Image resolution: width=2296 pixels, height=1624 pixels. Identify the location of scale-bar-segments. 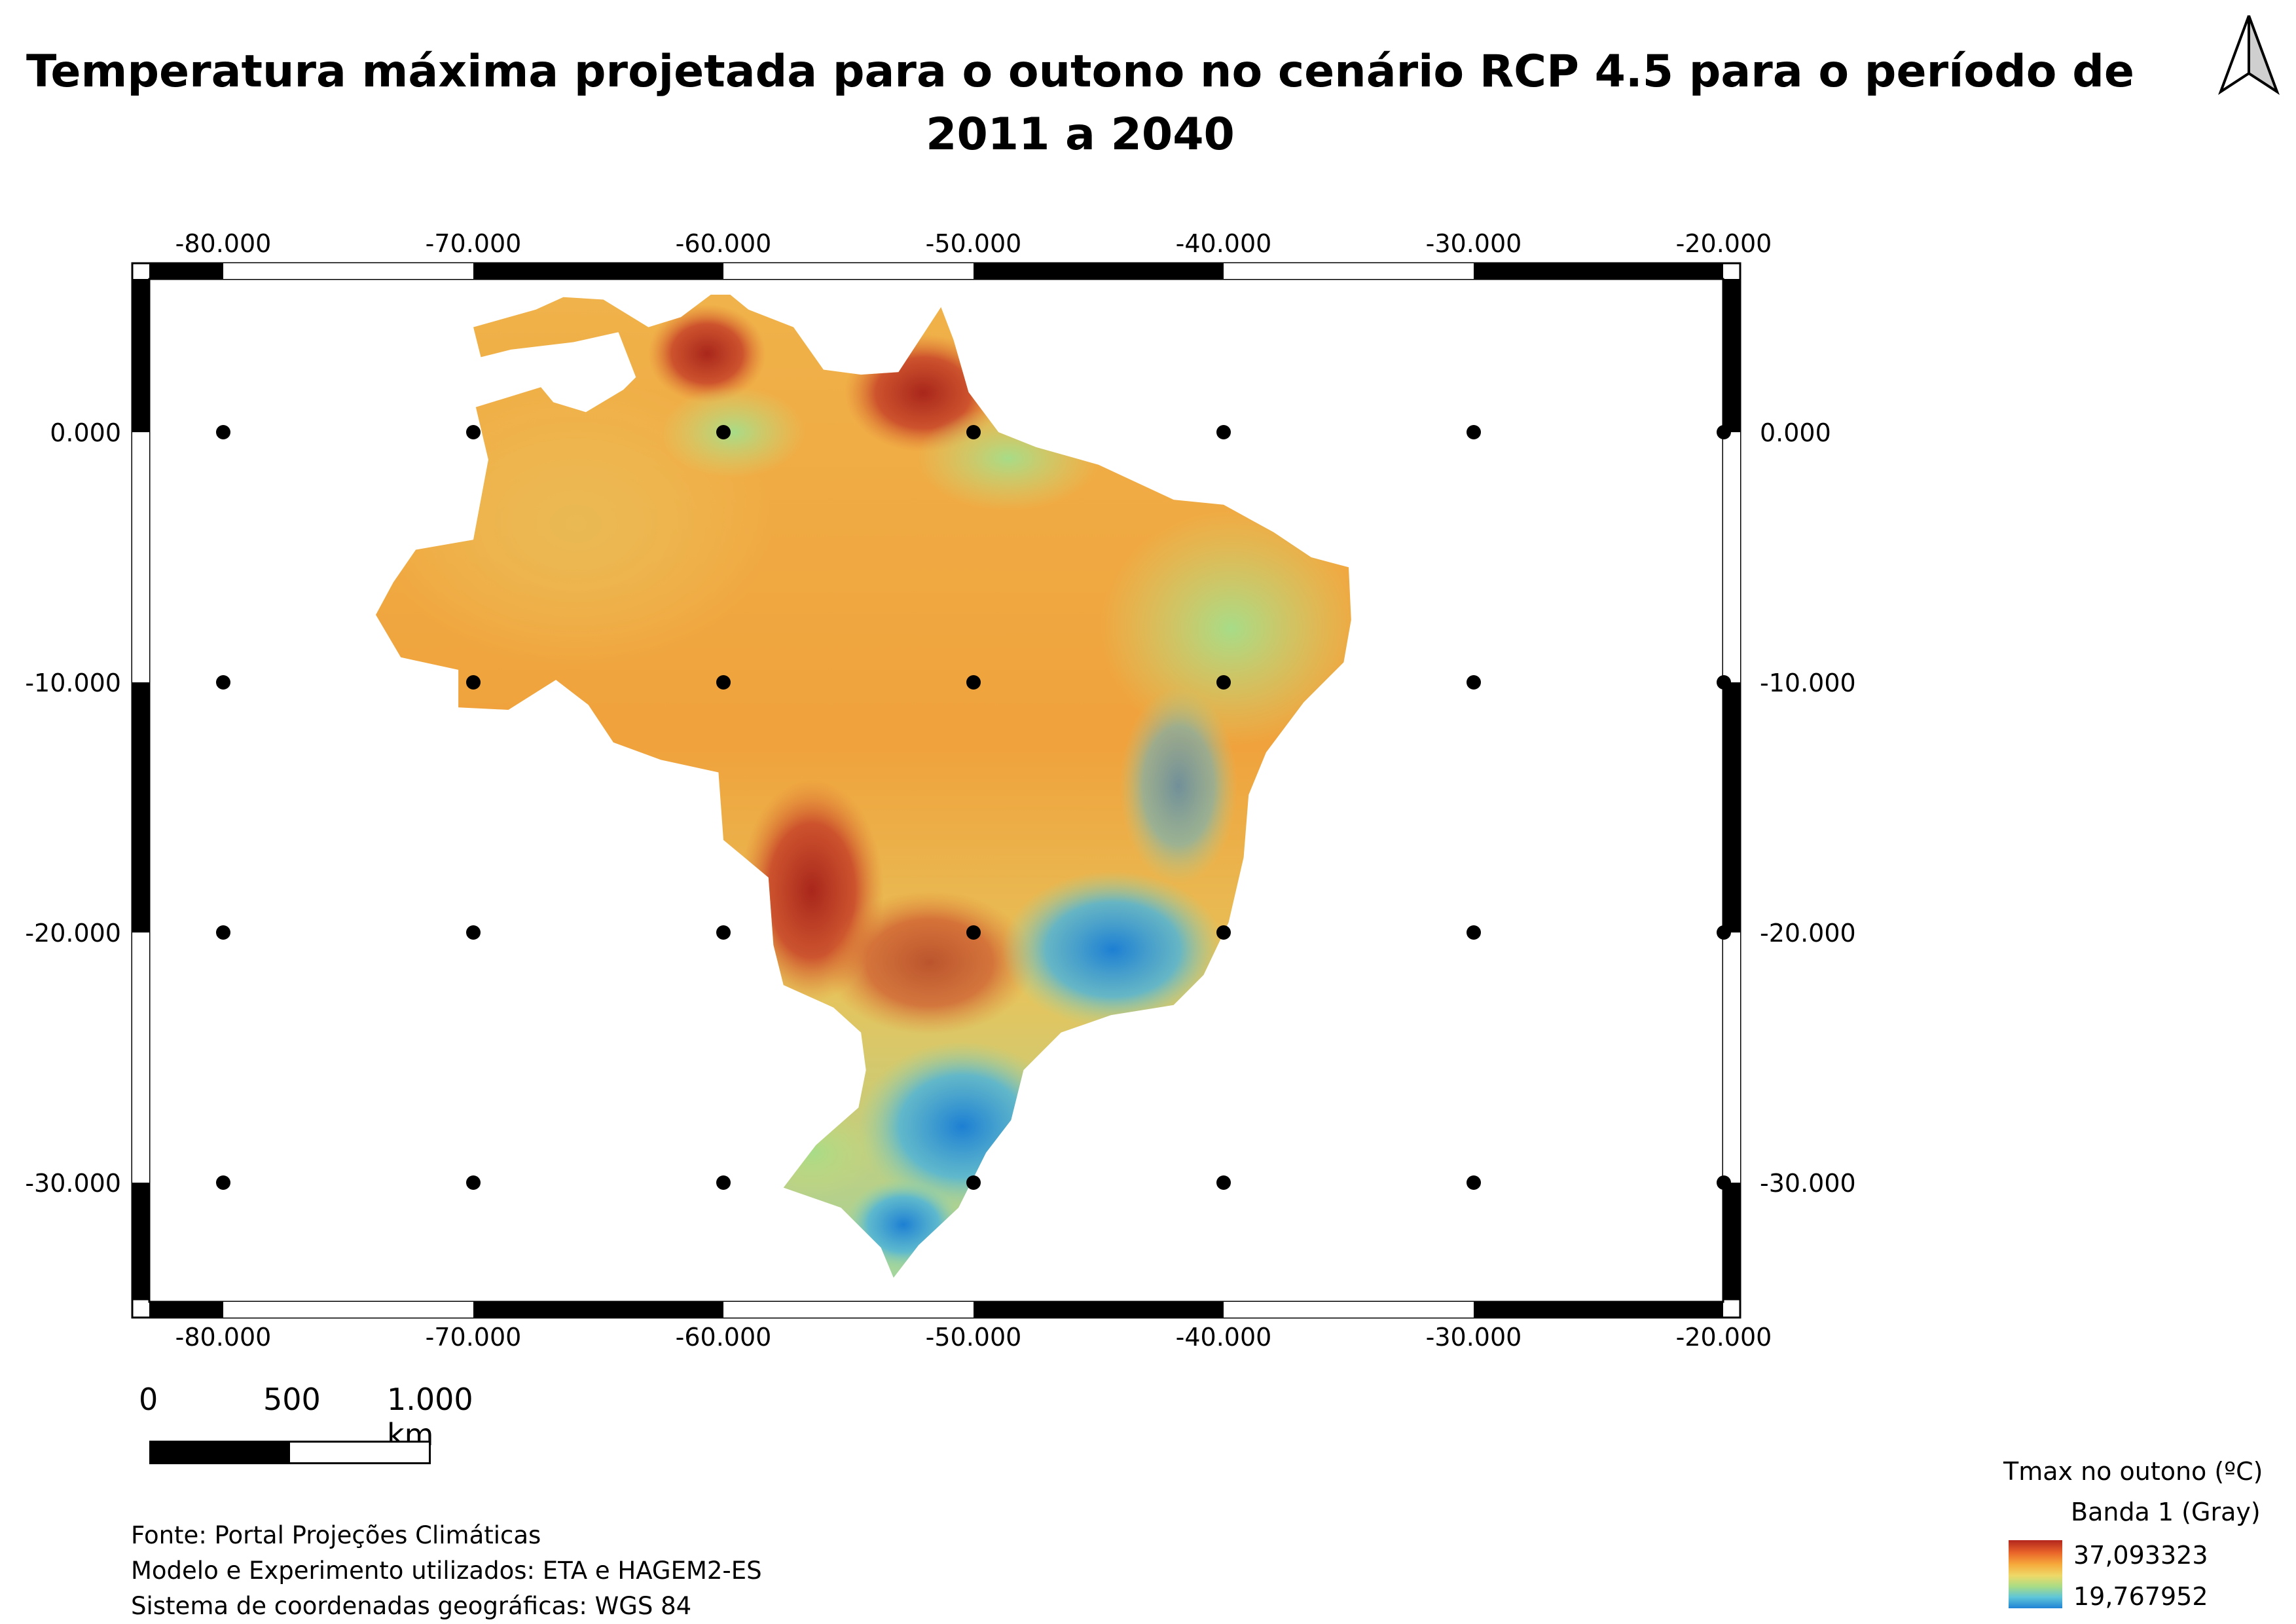
(290, 1452).